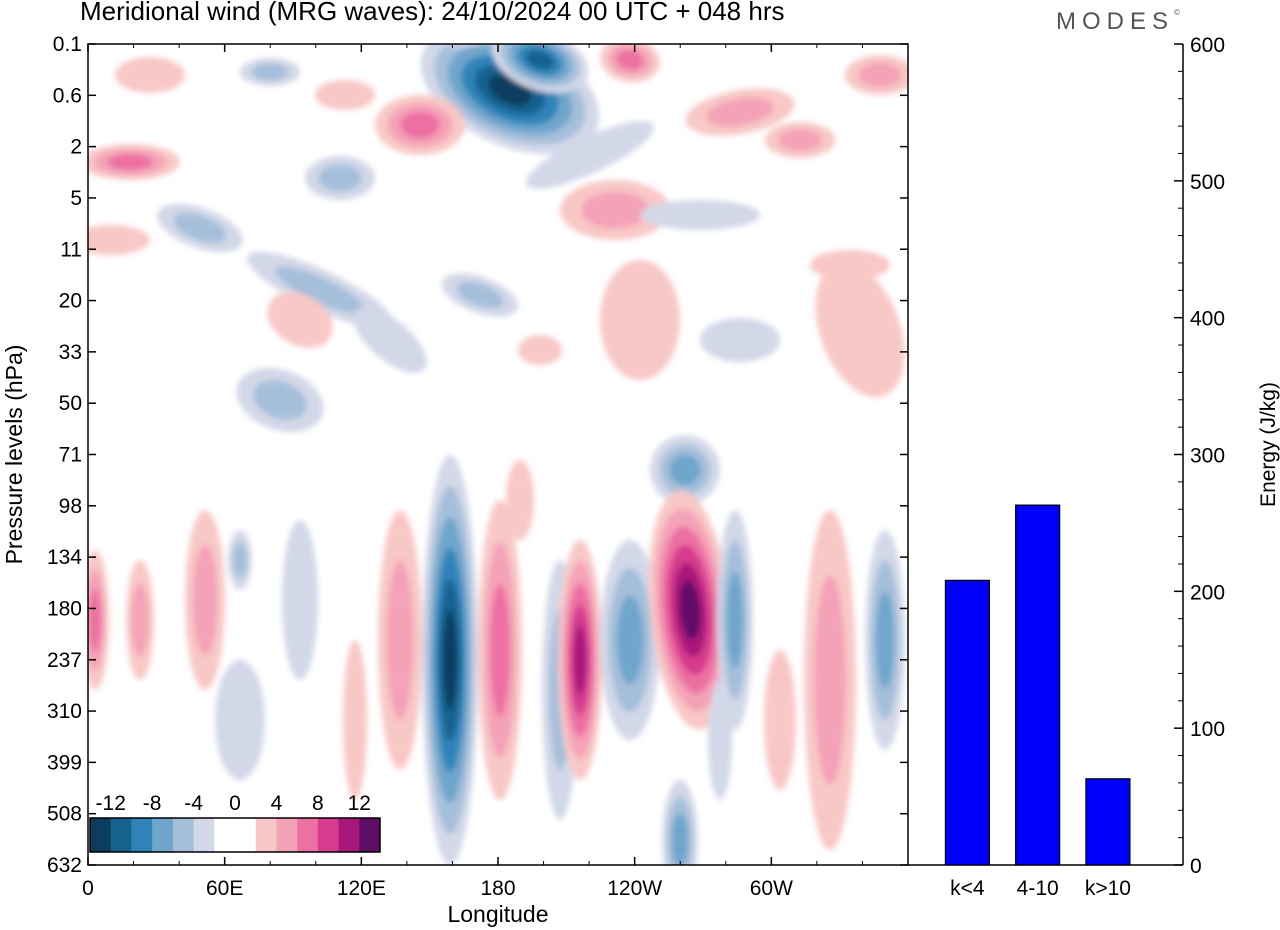 The image size is (1280, 930). I want to click on x-tick-label: 180, so click(497, 888).